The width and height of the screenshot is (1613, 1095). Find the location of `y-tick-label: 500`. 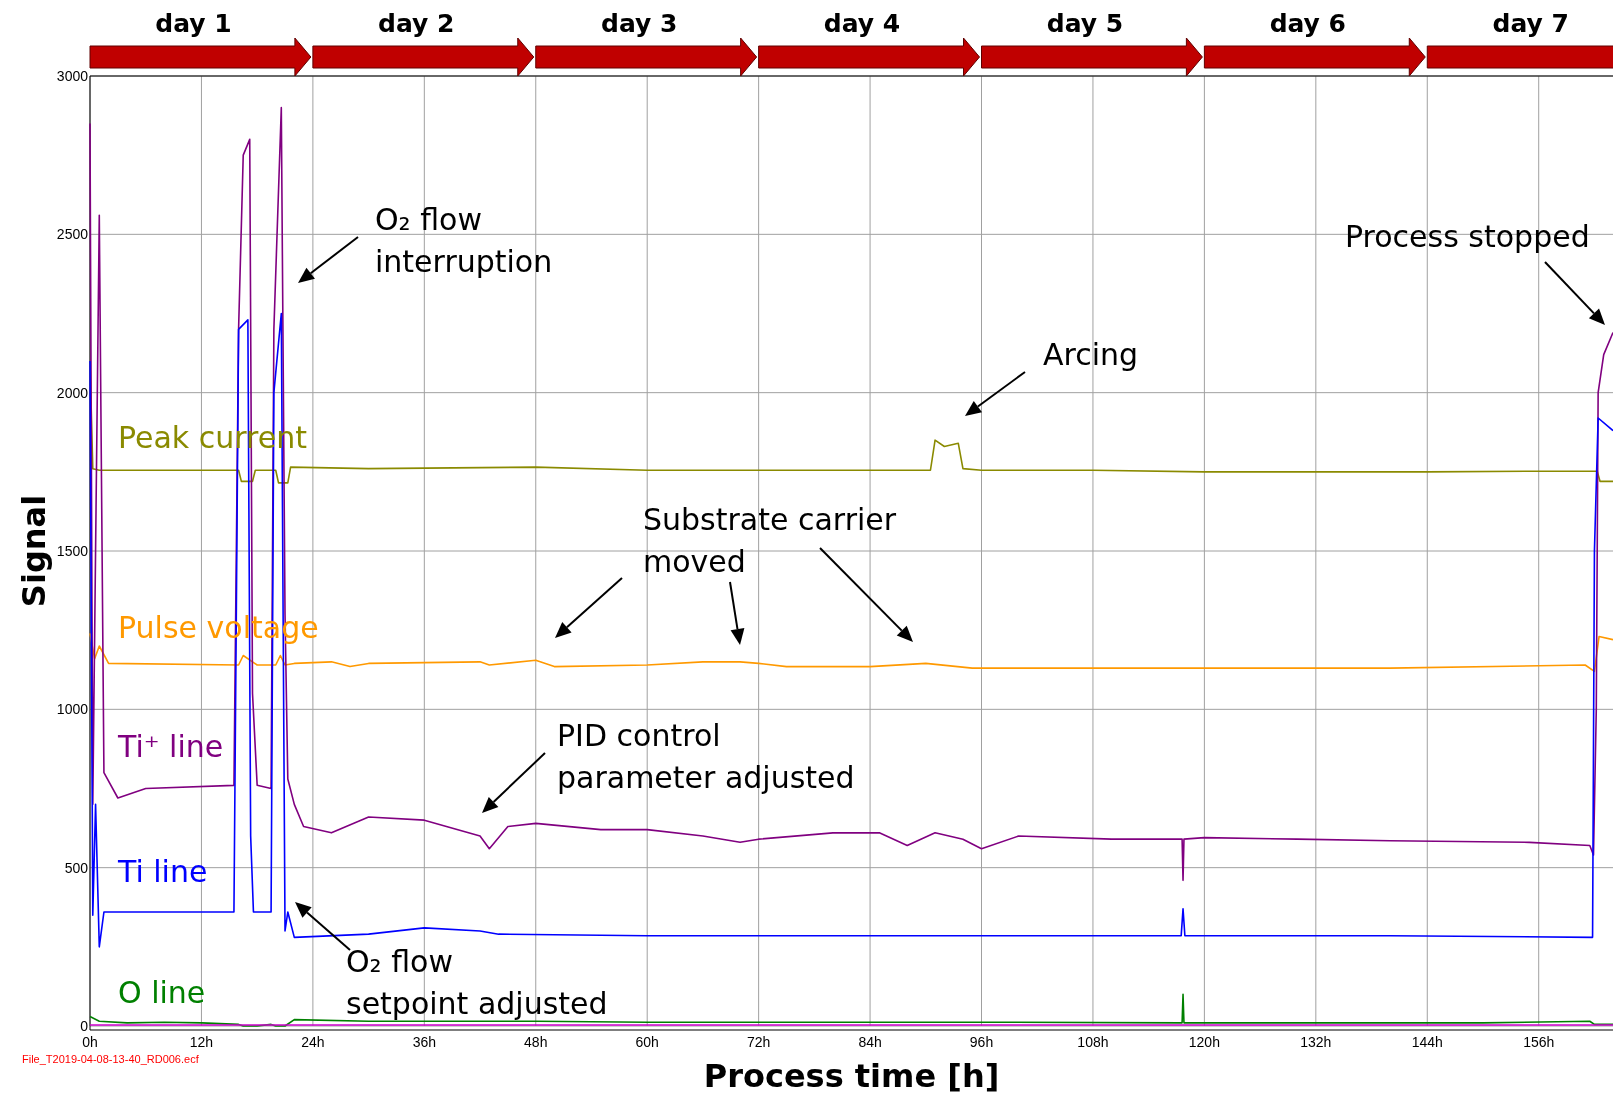

y-tick-label: 500 is located at coordinates (76, 867).